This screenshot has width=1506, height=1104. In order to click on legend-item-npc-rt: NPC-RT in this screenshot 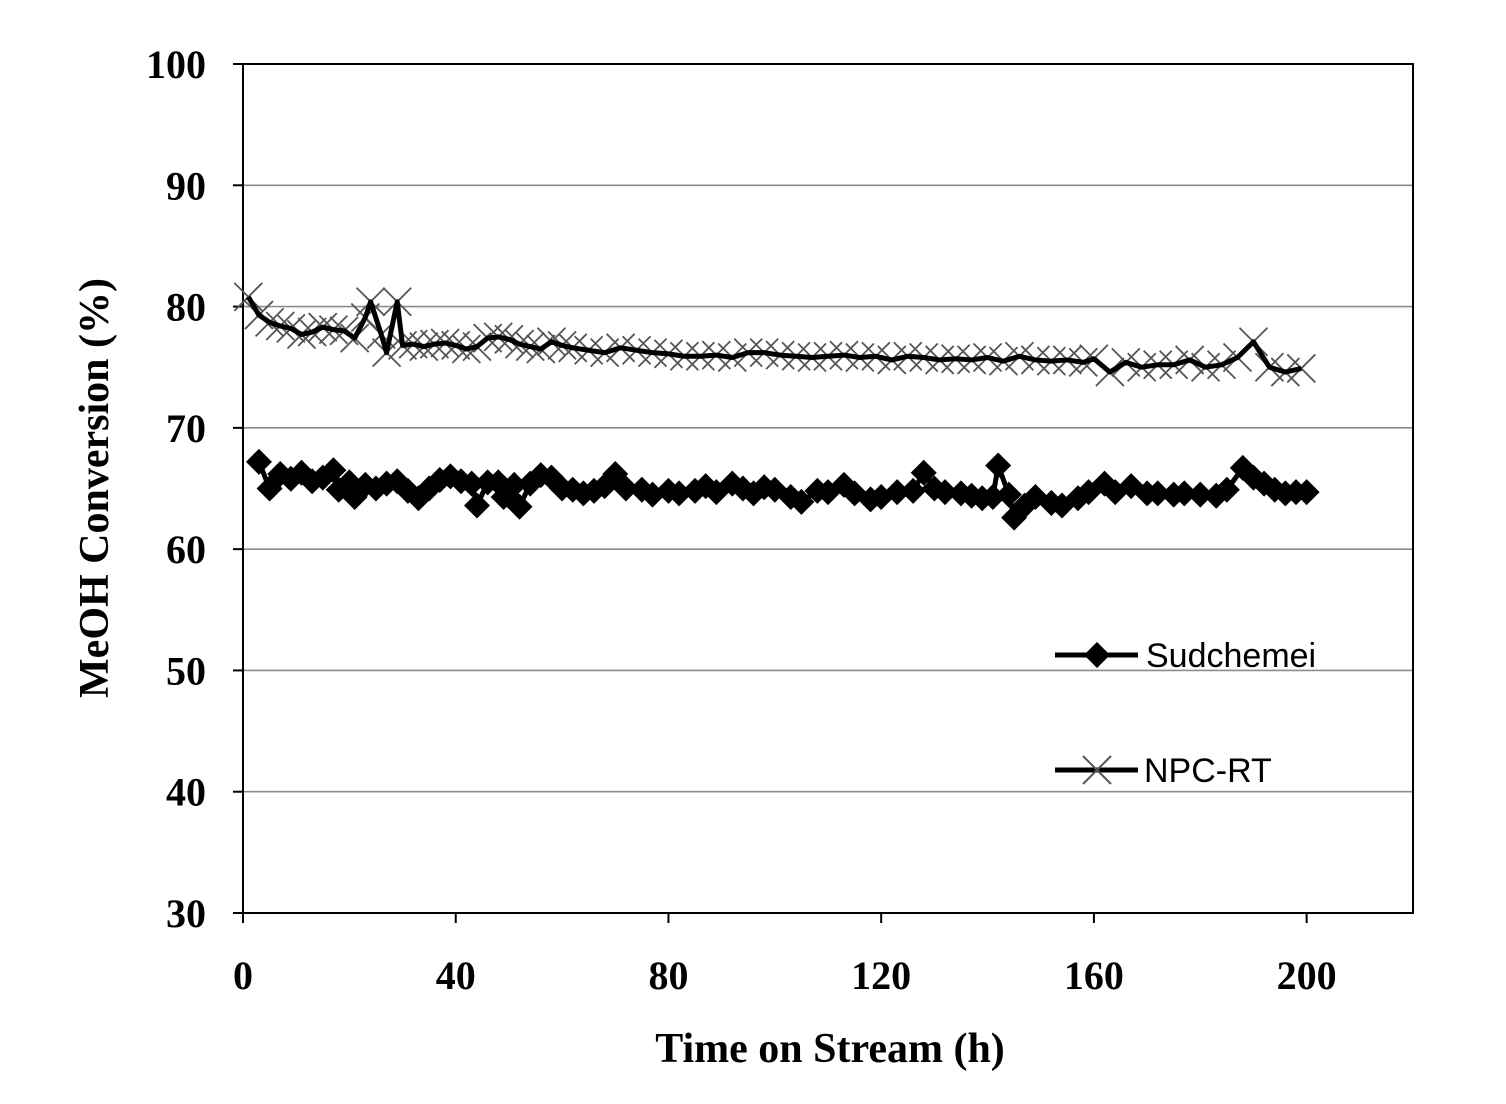, I will do `click(1163, 771)`.